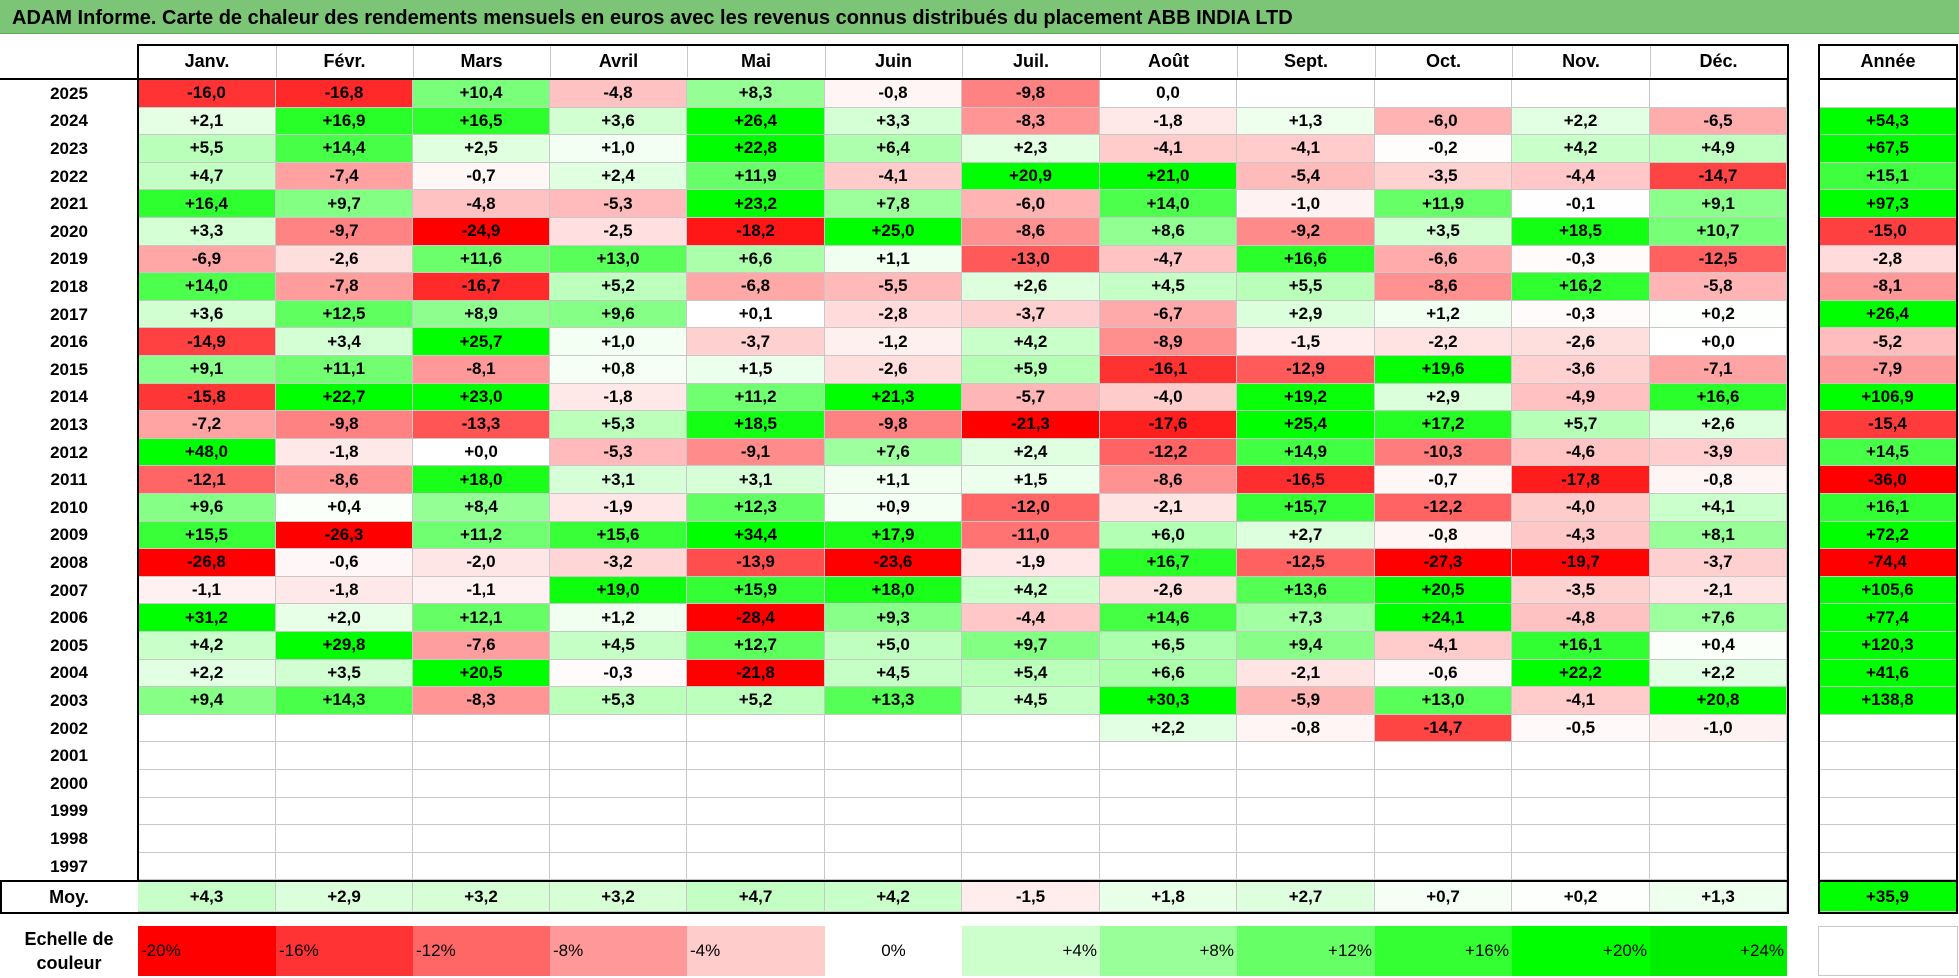  I want to click on heatmap-cell: -24,9, so click(481, 232).